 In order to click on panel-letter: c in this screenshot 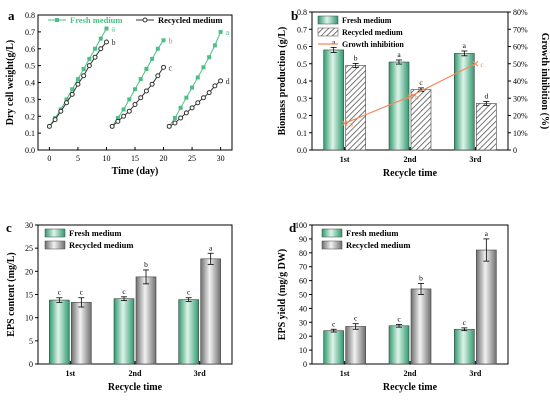, I will do `click(9, 227)`.